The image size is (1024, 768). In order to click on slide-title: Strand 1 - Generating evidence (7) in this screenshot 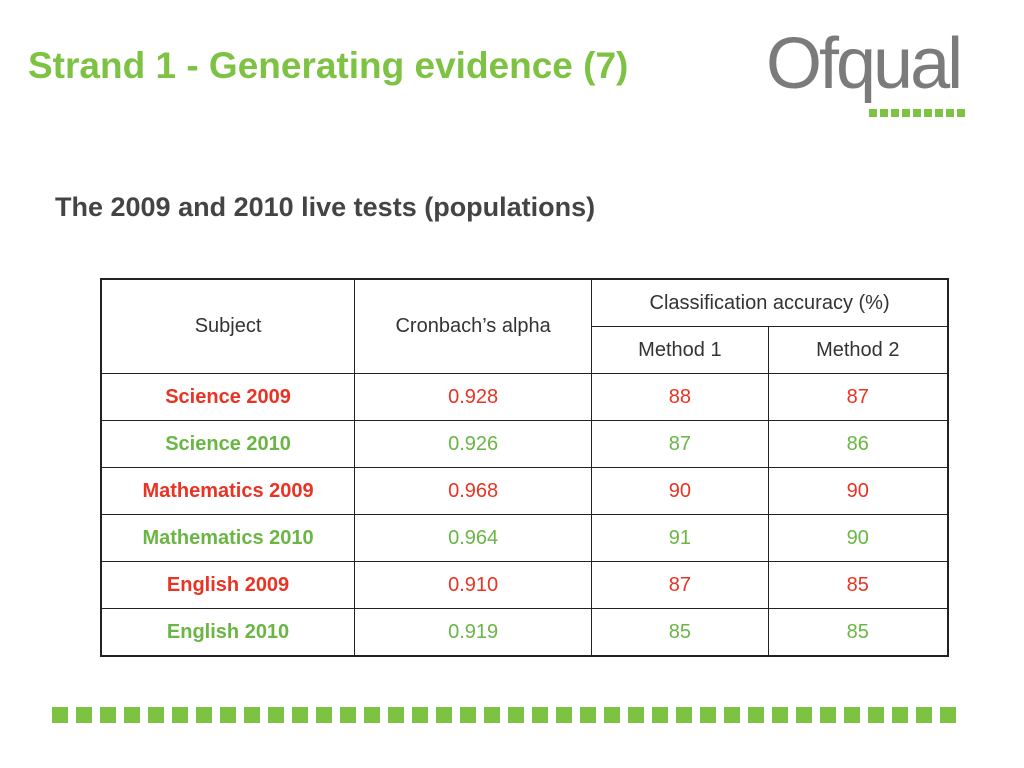, I will do `click(328, 65)`.